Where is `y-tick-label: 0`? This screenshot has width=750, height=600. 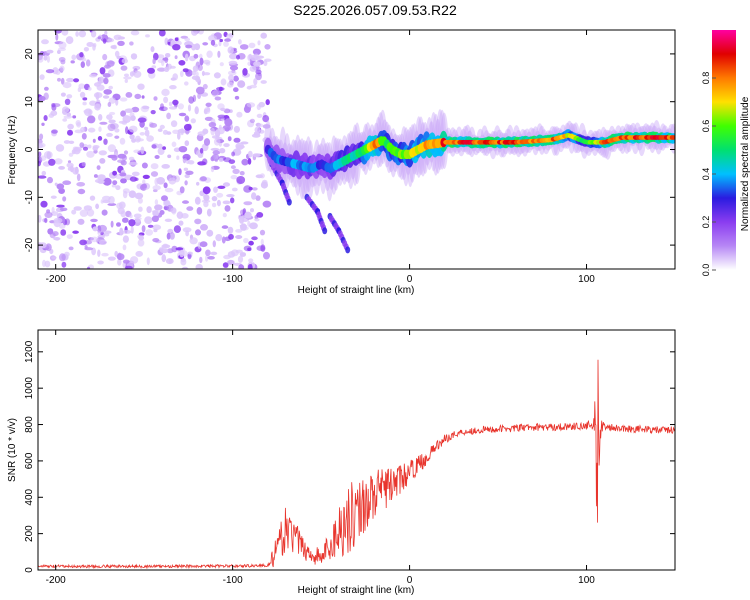 y-tick-label: 0 is located at coordinates (29, 149).